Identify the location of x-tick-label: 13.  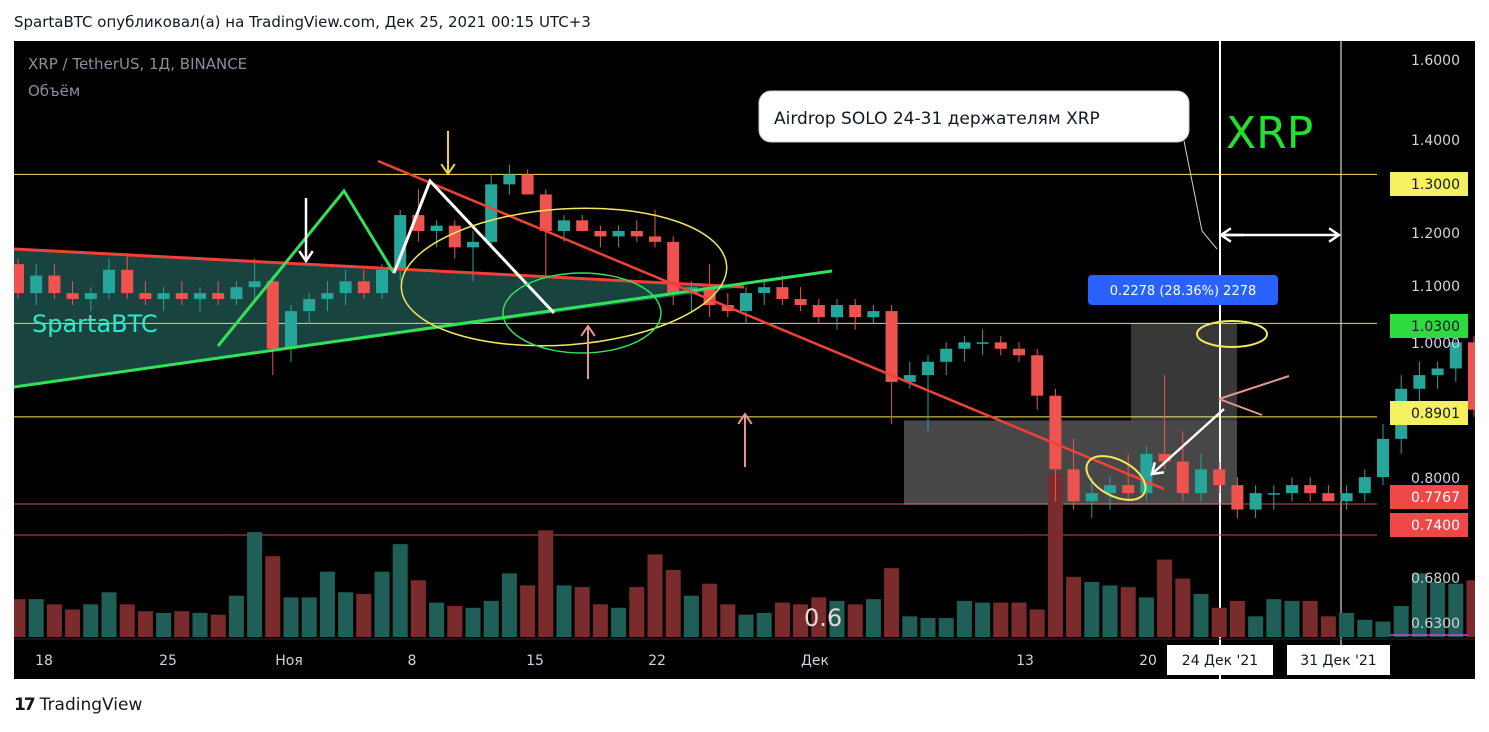
(1025, 661).